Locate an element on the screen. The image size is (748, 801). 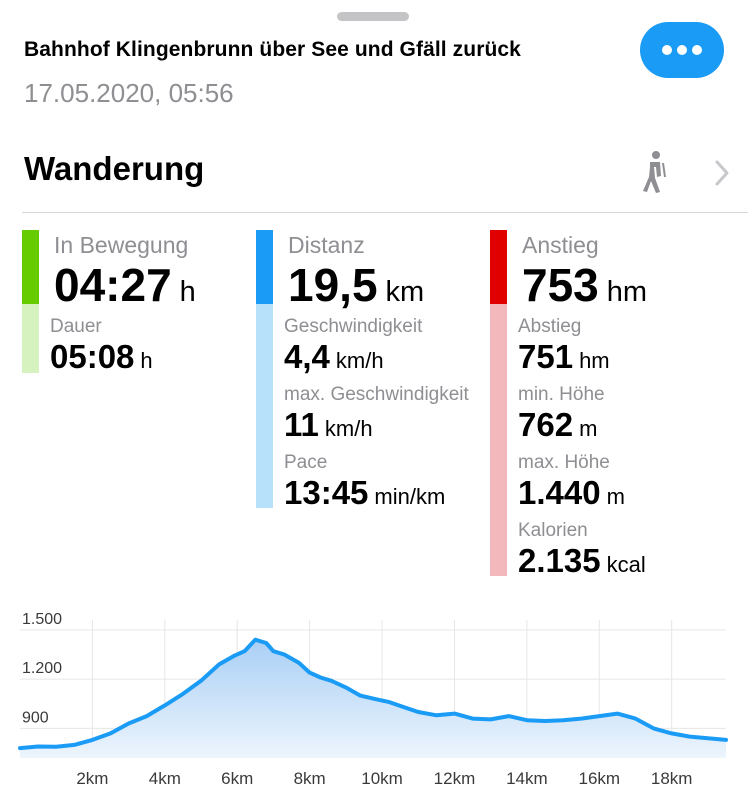
sub-stat-max-speed: max. Geschwindigkeit 11 km/h is located at coordinates (376, 414).